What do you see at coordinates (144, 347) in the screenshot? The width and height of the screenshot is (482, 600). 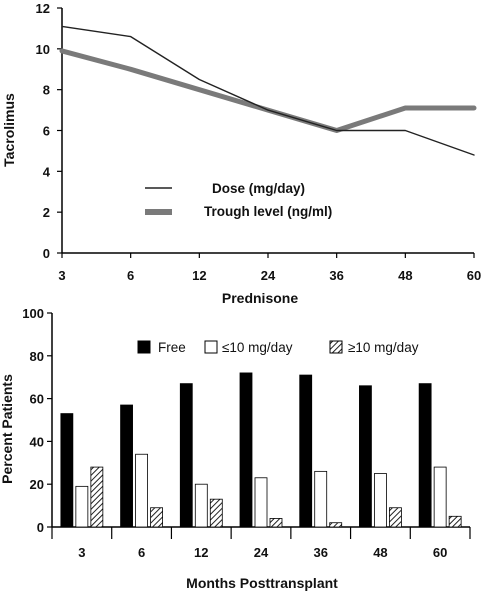 I see `legend-free-swatch` at bounding box center [144, 347].